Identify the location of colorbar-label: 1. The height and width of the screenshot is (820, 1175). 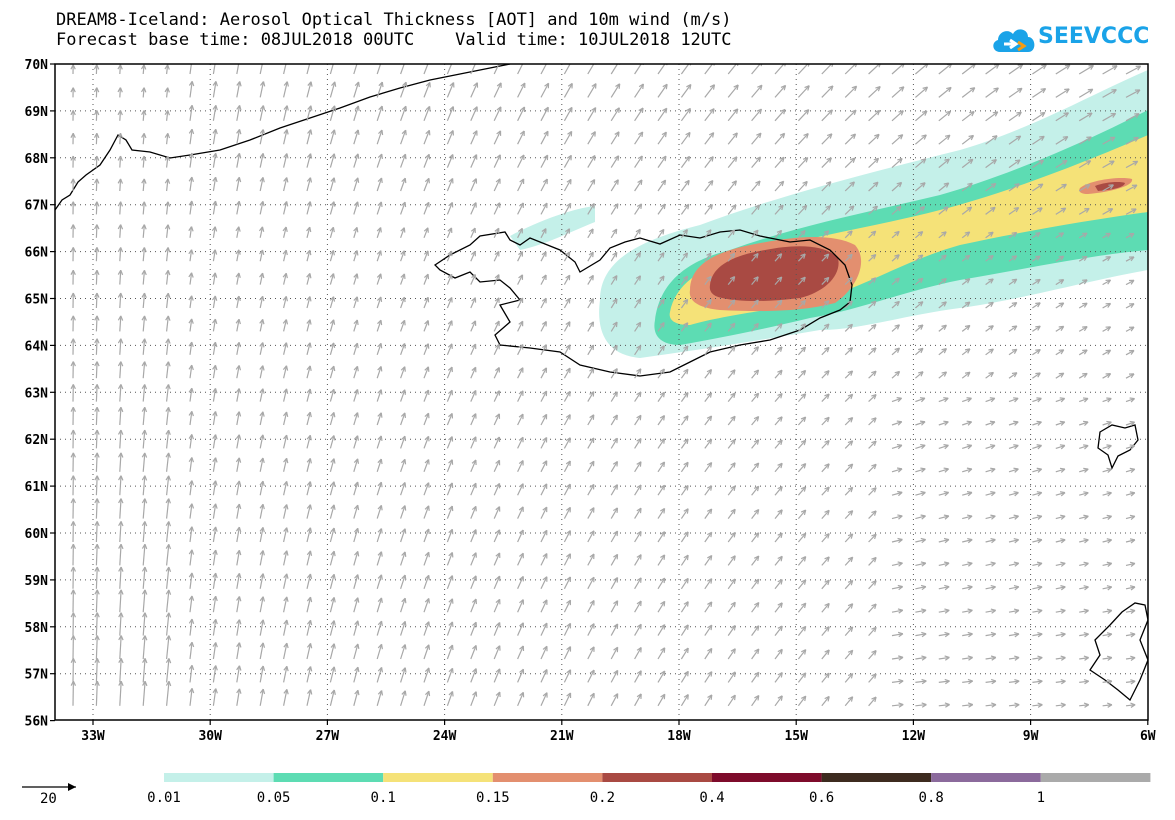
(1041, 798).